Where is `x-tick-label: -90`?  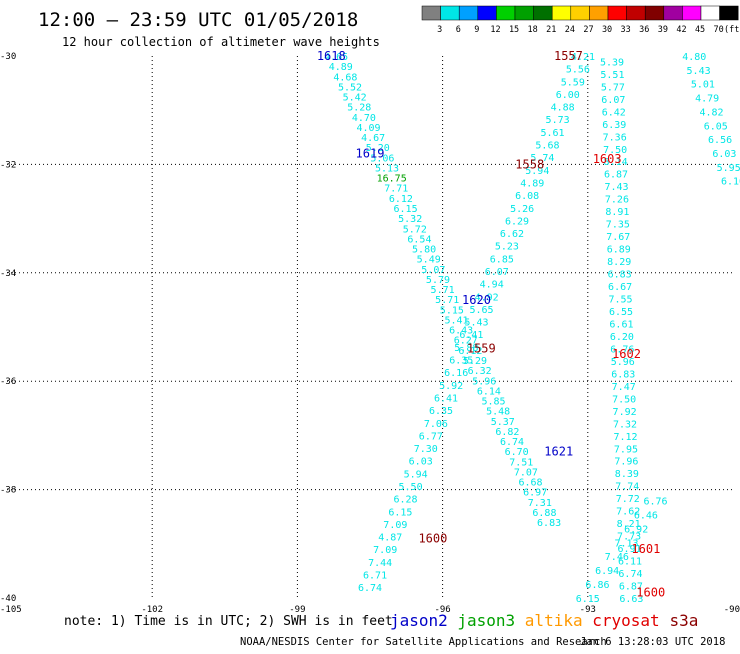
x-tick-label: -90 is located at coordinates (732, 610).